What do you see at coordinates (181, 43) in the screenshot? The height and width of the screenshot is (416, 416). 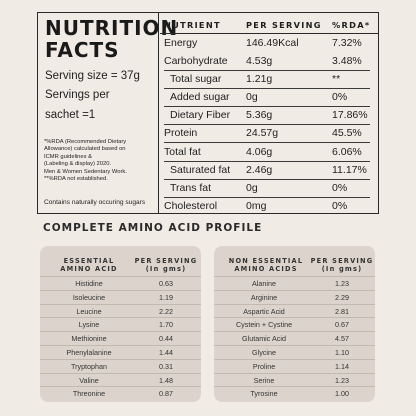 I see `nutrient-name: Energy` at bounding box center [181, 43].